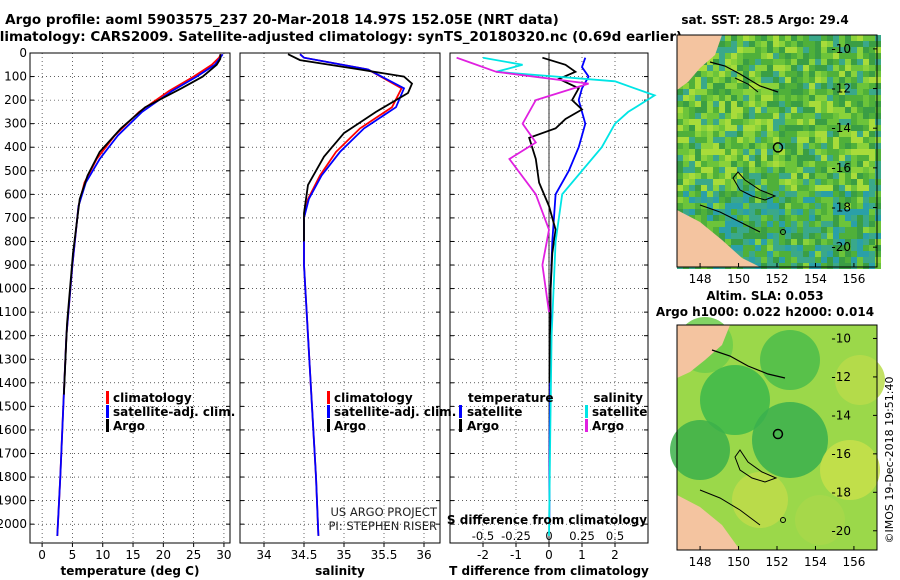  I want to click on legend-t-satellite: satellite, so click(494, 412).